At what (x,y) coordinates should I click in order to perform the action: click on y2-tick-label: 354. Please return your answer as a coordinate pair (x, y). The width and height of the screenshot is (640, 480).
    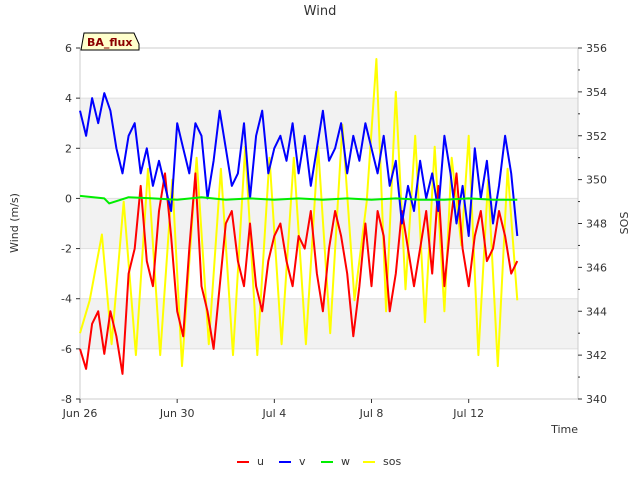
    Looking at the image, I should click on (596, 92).